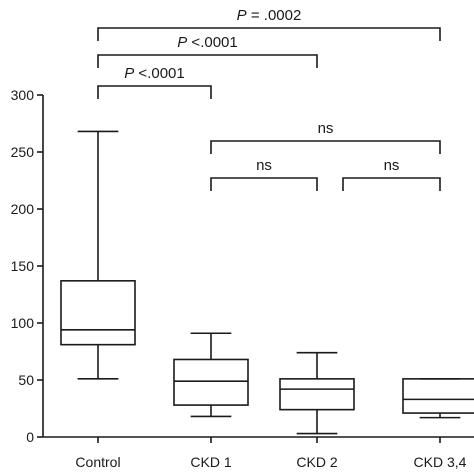 The image size is (474, 474). I want to click on y-tick-label: 100, so click(23, 323).